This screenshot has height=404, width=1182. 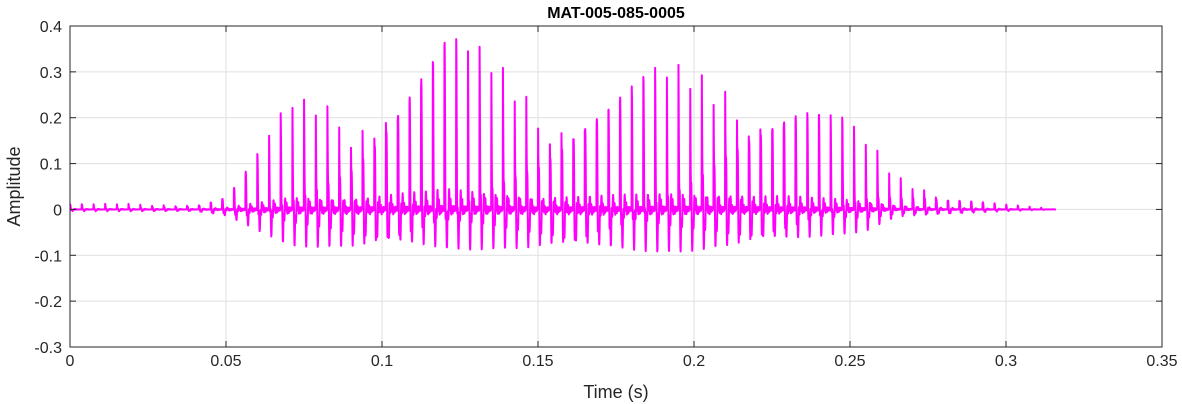 I want to click on y-axis-label: Amplitude, so click(x=14, y=186).